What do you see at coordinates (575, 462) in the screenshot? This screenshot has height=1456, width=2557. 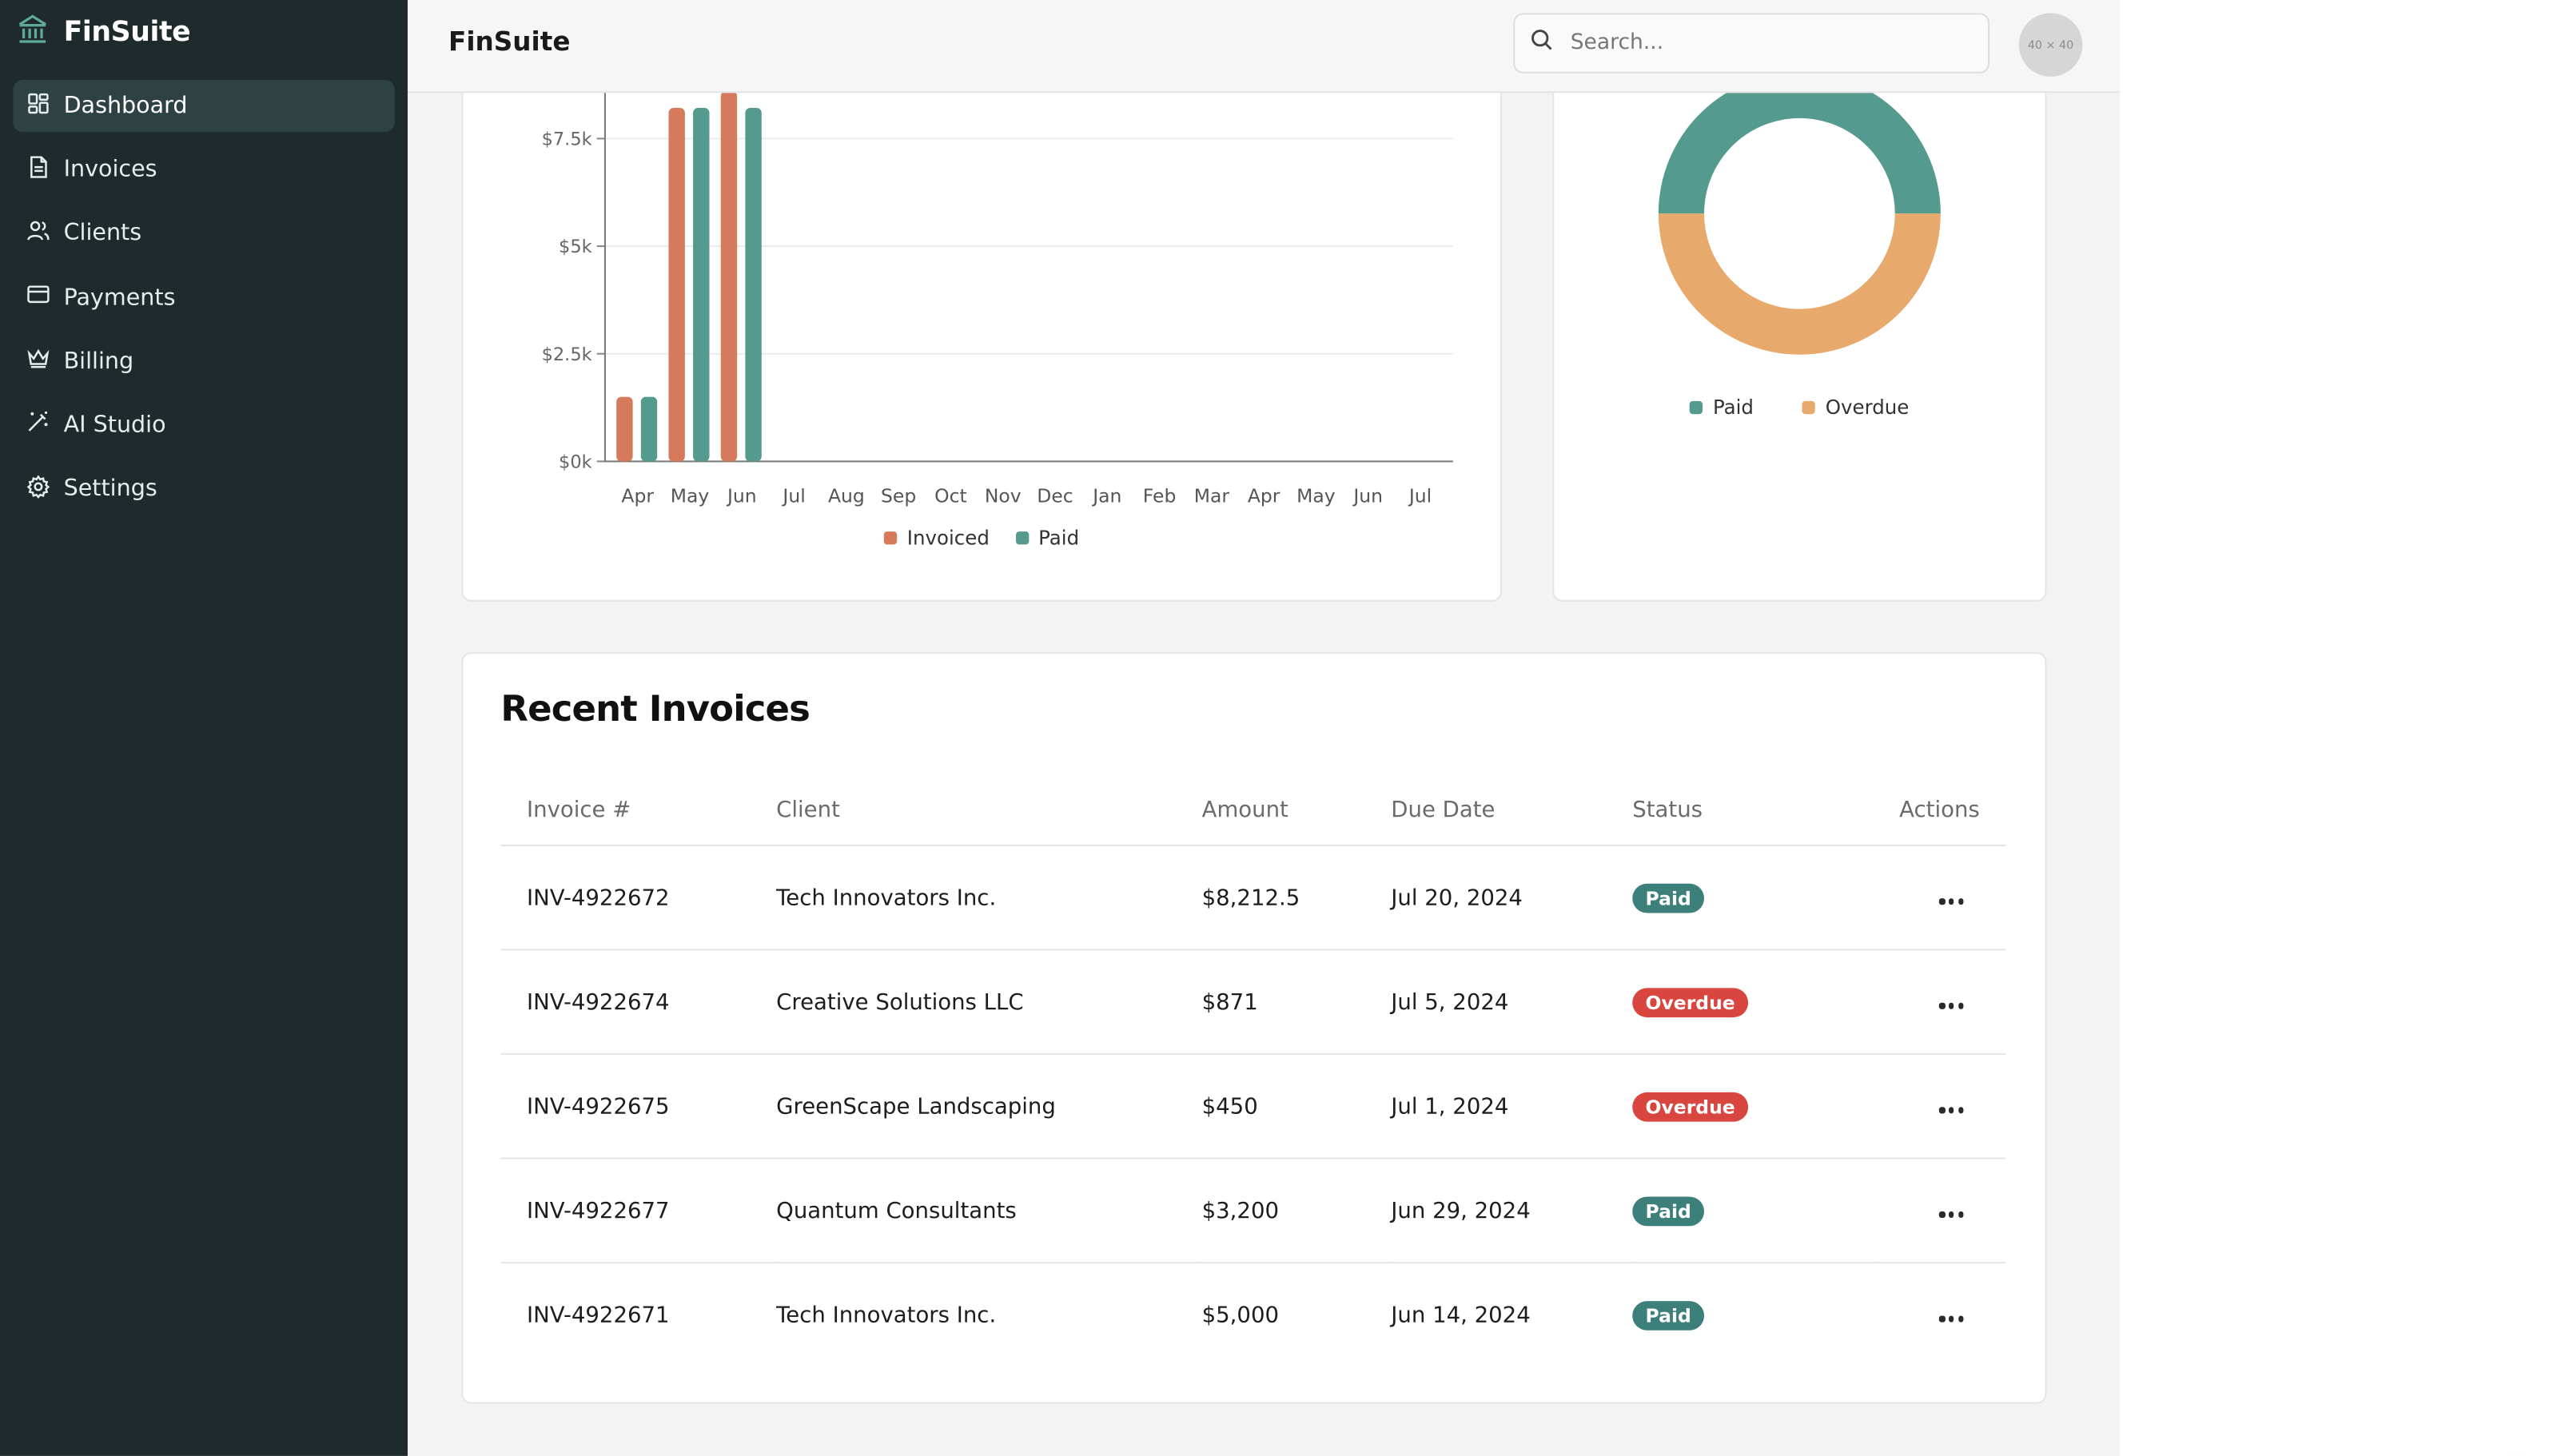 I see `y-tick-label: $0k` at bounding box center [575, 462].